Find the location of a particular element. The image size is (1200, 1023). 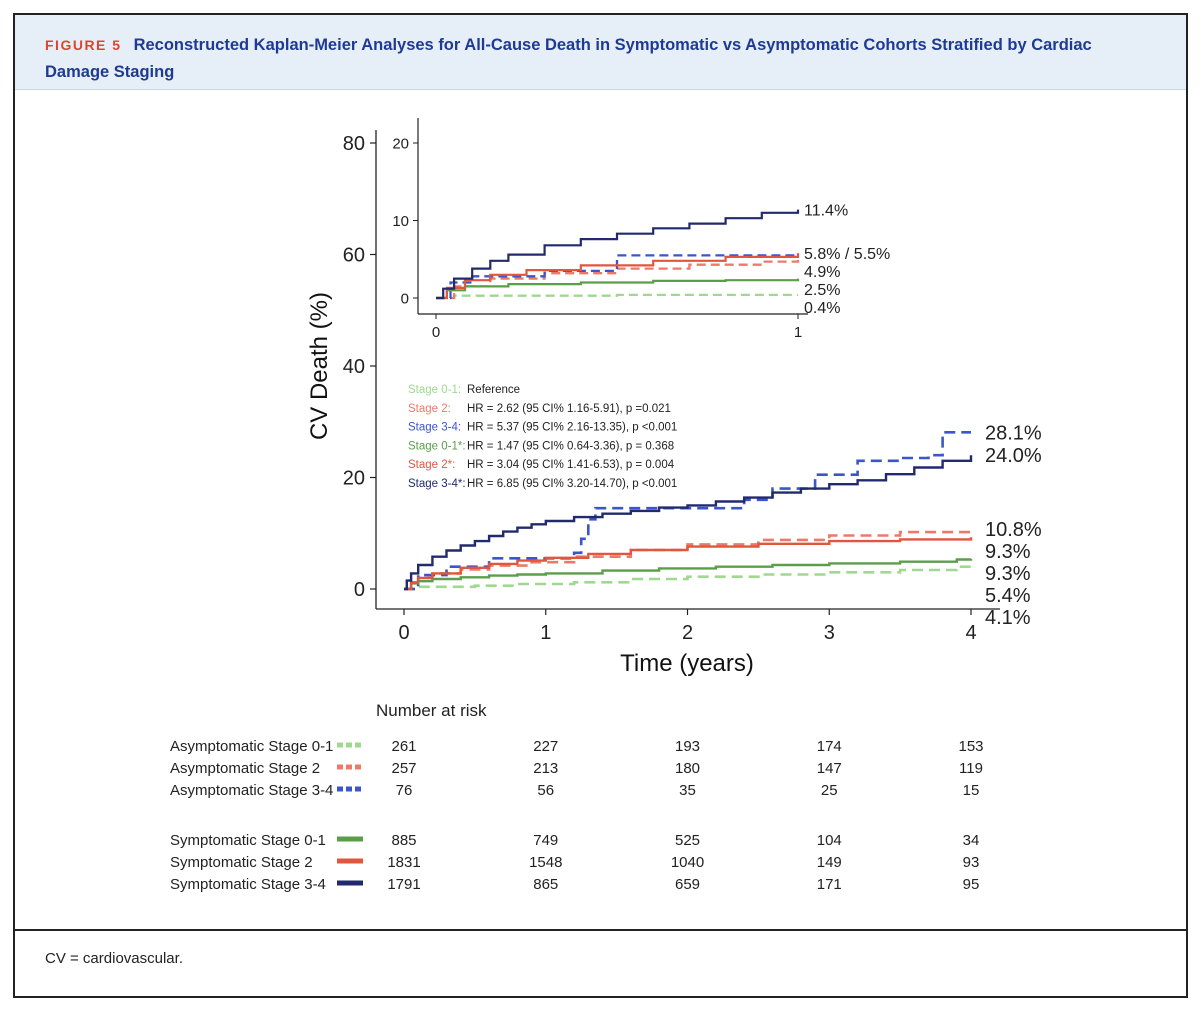

hr-label: Stage 2: is located at coordinates (429, 409).